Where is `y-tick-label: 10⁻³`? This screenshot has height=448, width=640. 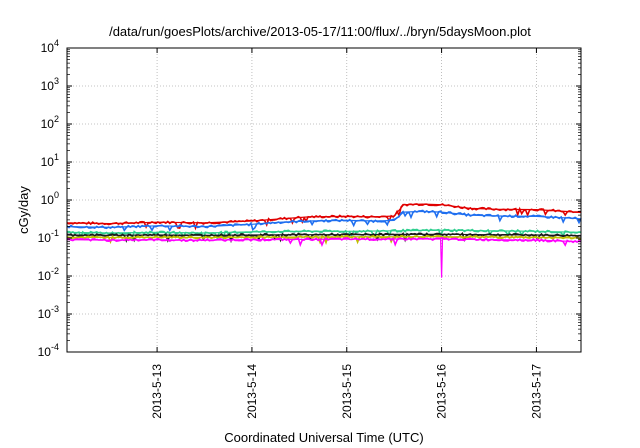
y-tick-label: 10⁻³ is located at coordinates (48, 312).